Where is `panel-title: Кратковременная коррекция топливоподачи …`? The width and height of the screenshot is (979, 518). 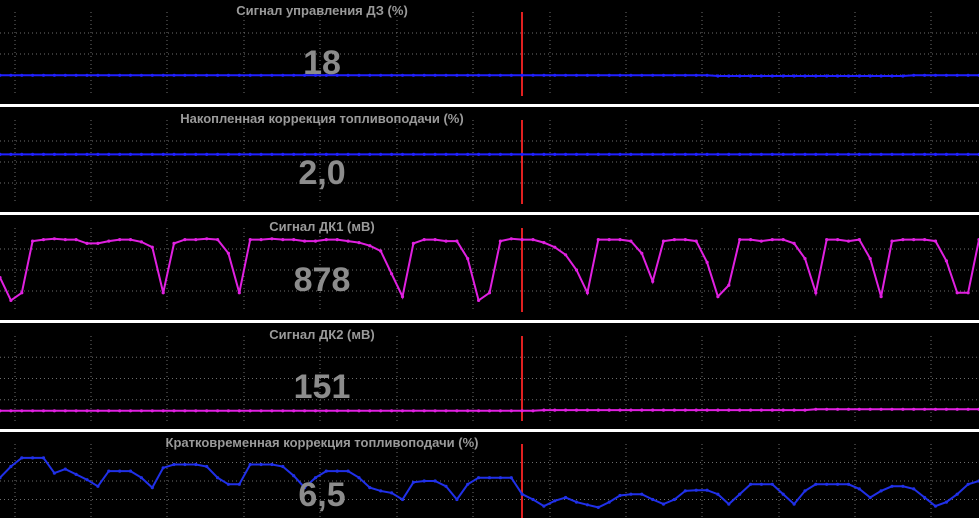 panel-title: Кратковременная коррекция топливоподачи … is located at coordinates (322, 442).